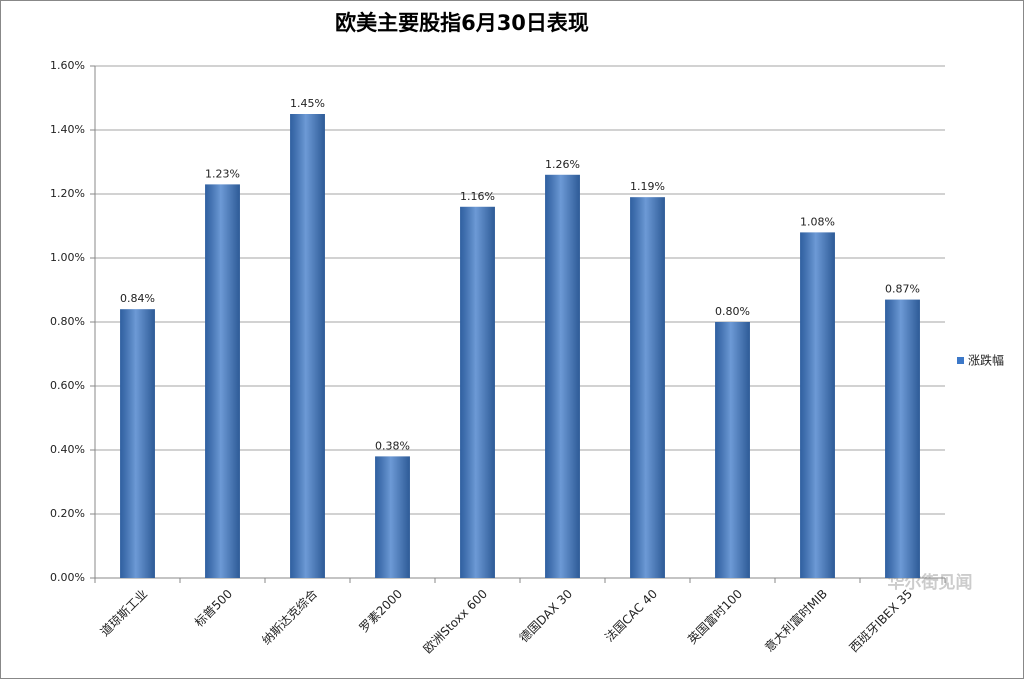 This screenshot has height=679, width=1024. Describe the element at coordinates (67, 321) in the screenshot. I see `y-tick-label: 0.80%` at that location.